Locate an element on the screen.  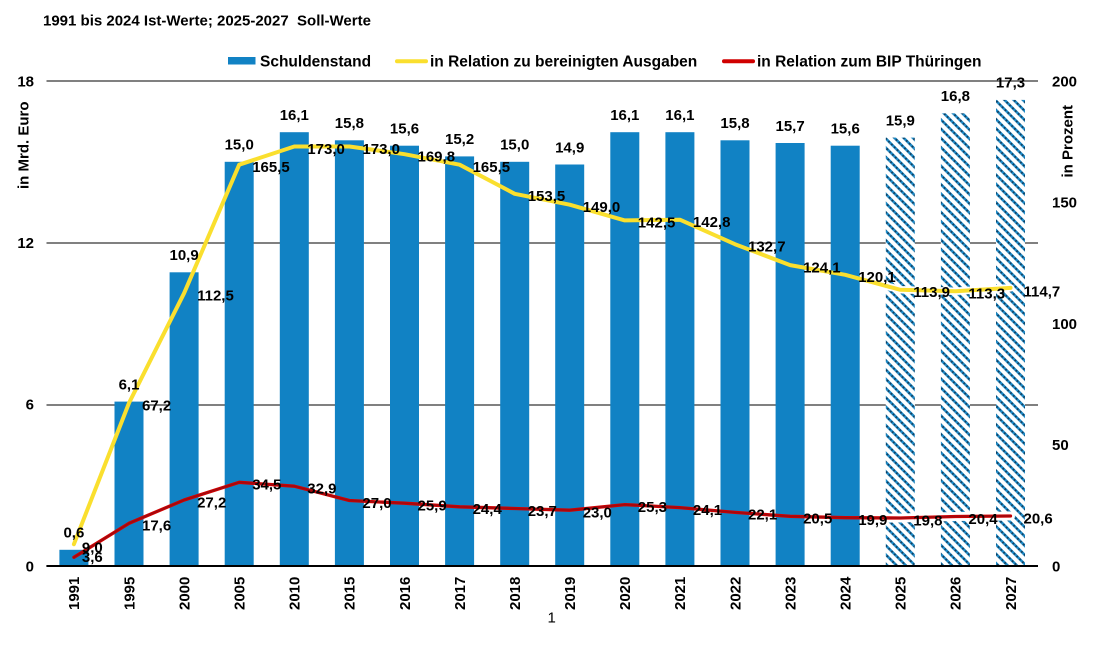
svg-text: 9,0 is located at coordinates (92, 548).